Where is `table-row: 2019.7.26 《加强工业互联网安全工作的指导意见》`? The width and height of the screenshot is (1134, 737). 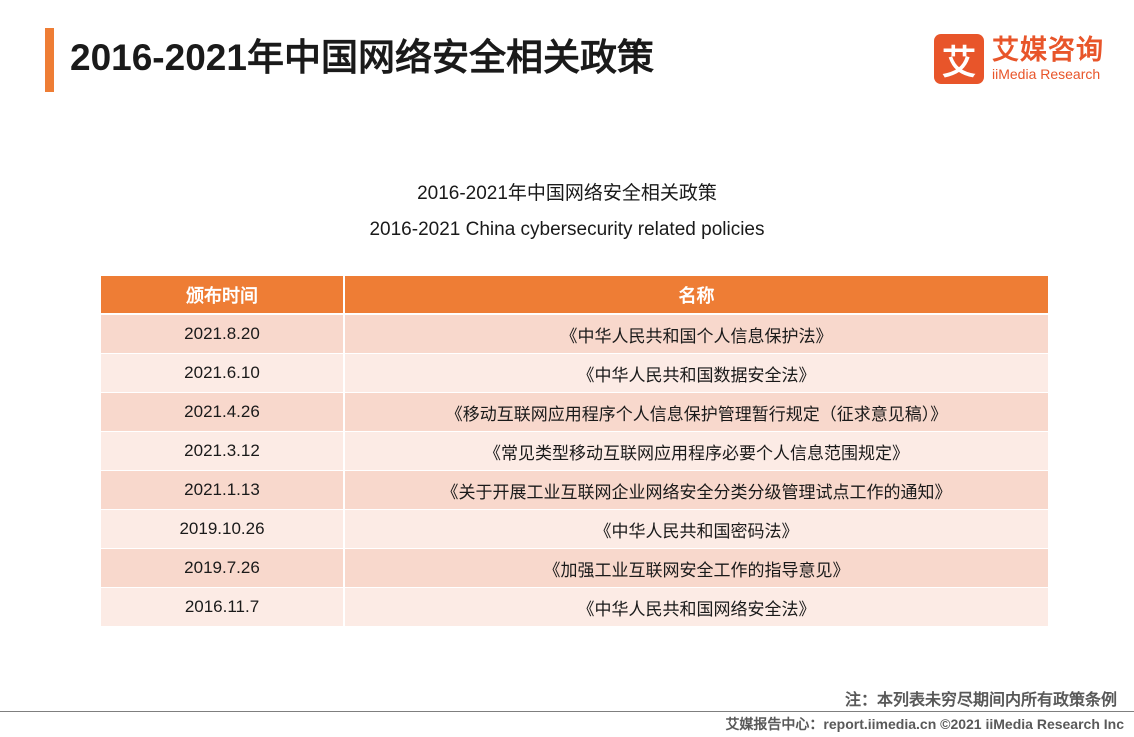 table-row: 2019.7.26 《加强工业互联网安全工作的指导意见》 is located at coordinates (574, 568).